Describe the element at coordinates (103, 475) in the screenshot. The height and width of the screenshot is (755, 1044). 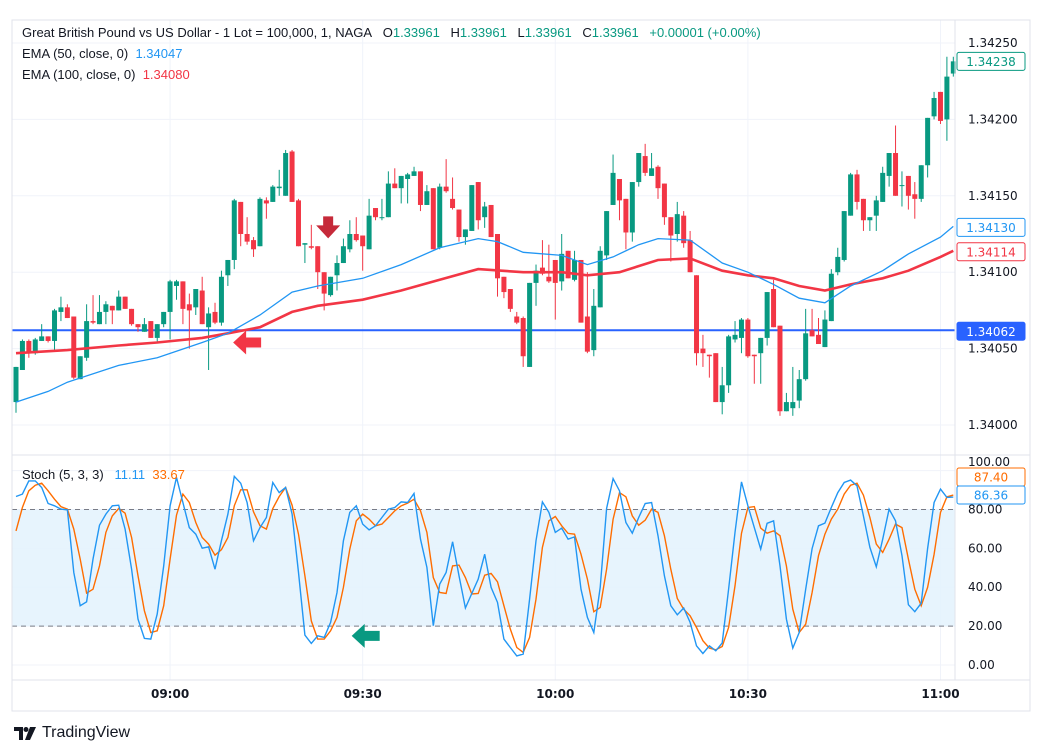
I see `stoch-legend: Stoch (5, 3, 3) 11.11 33.67` at that location.